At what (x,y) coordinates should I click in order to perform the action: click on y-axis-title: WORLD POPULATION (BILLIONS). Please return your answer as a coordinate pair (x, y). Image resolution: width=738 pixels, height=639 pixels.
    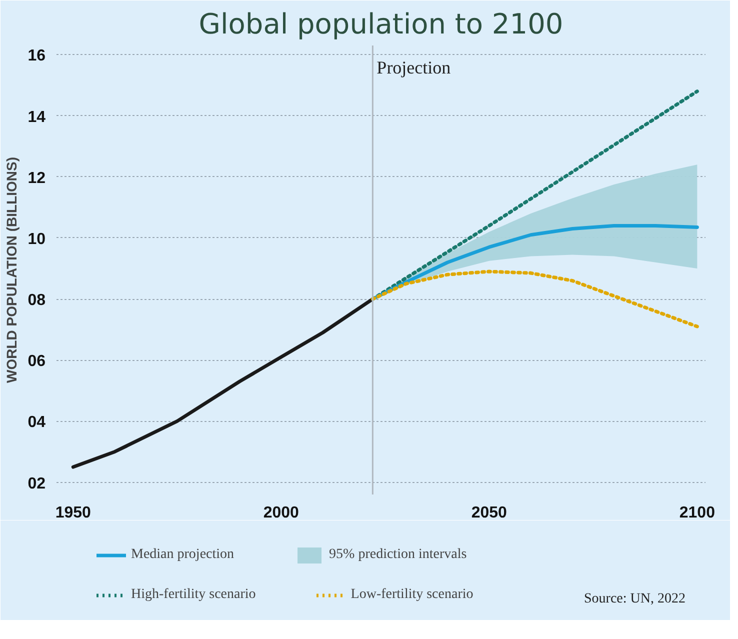
    Looking at the image, I should click on (12, 270).